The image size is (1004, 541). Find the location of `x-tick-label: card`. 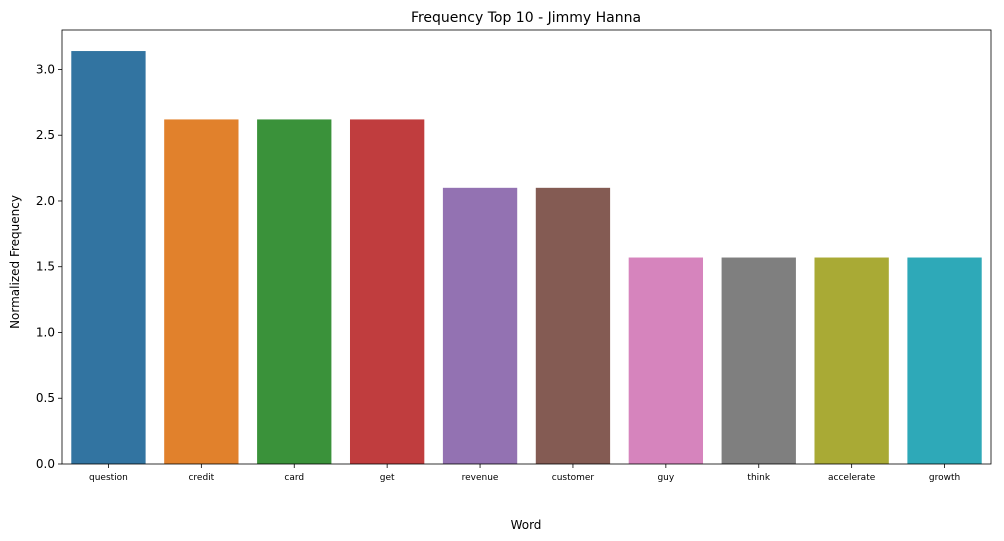

x-tick-label: card is located at coordinates (294, 478).